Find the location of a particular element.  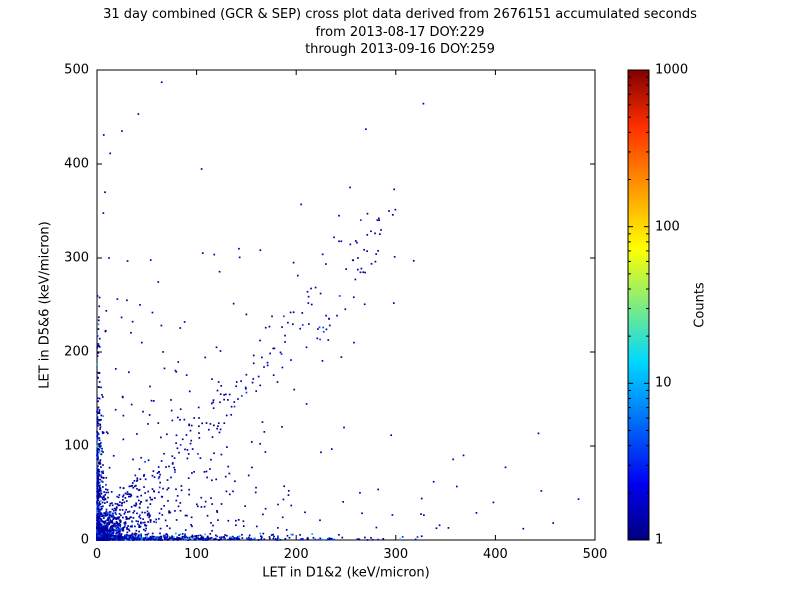

colorbar-label: Counts is located at coordinates (700, 305).